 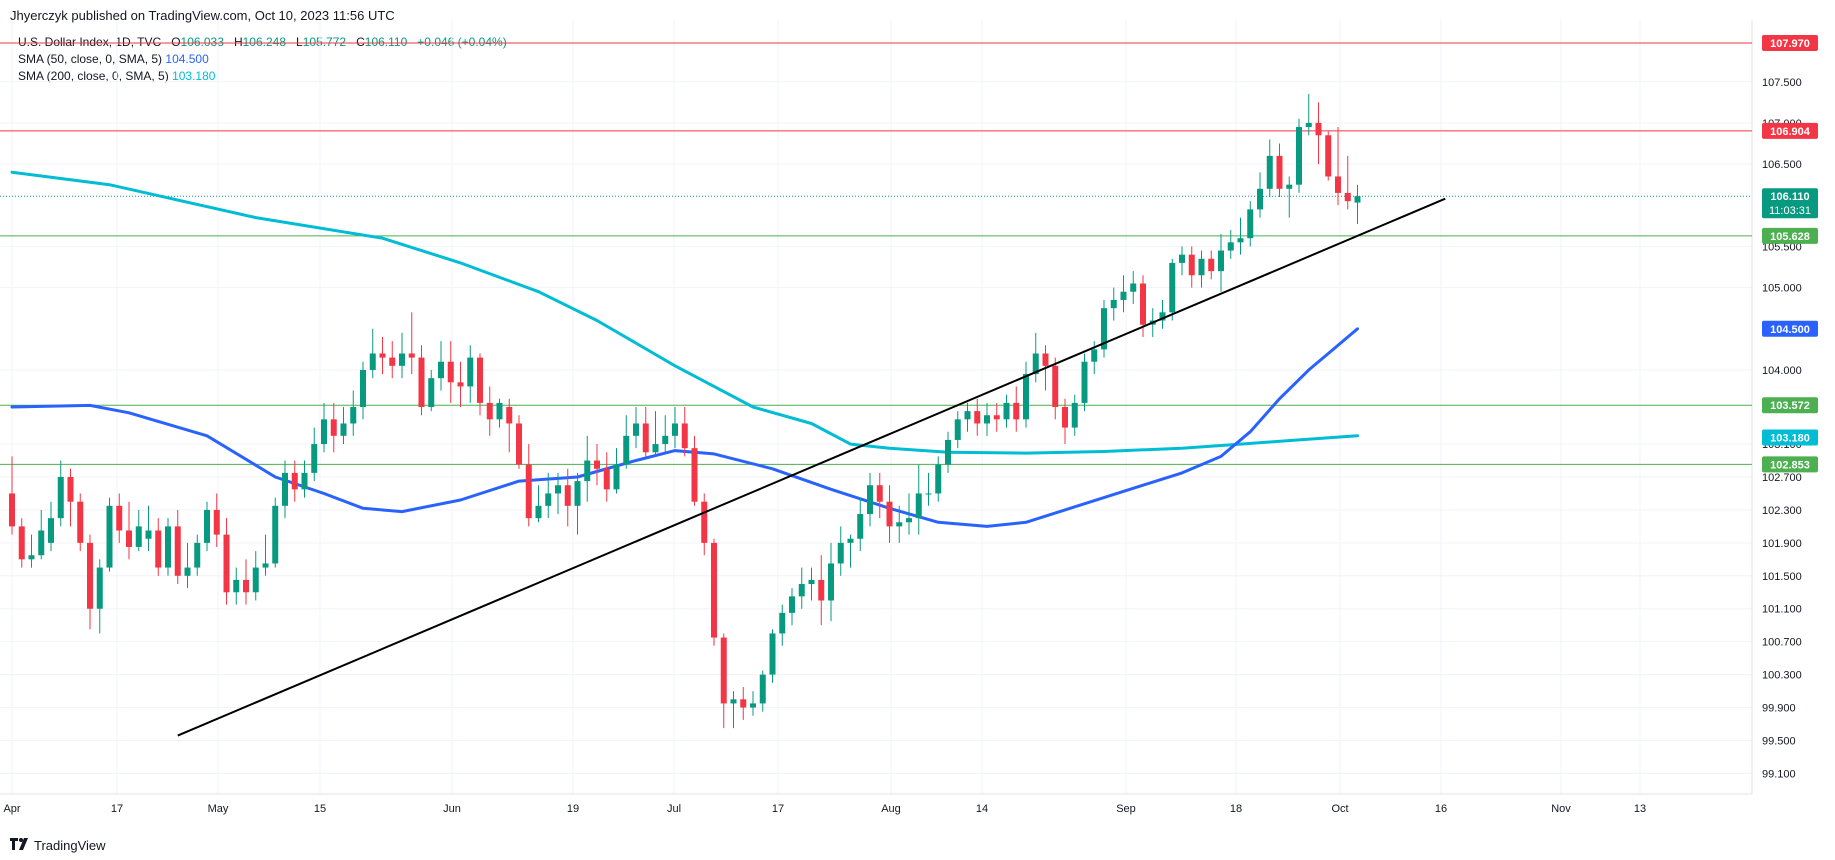 I want to click on x-tick-label: Apr, so click(x=11, y=809).